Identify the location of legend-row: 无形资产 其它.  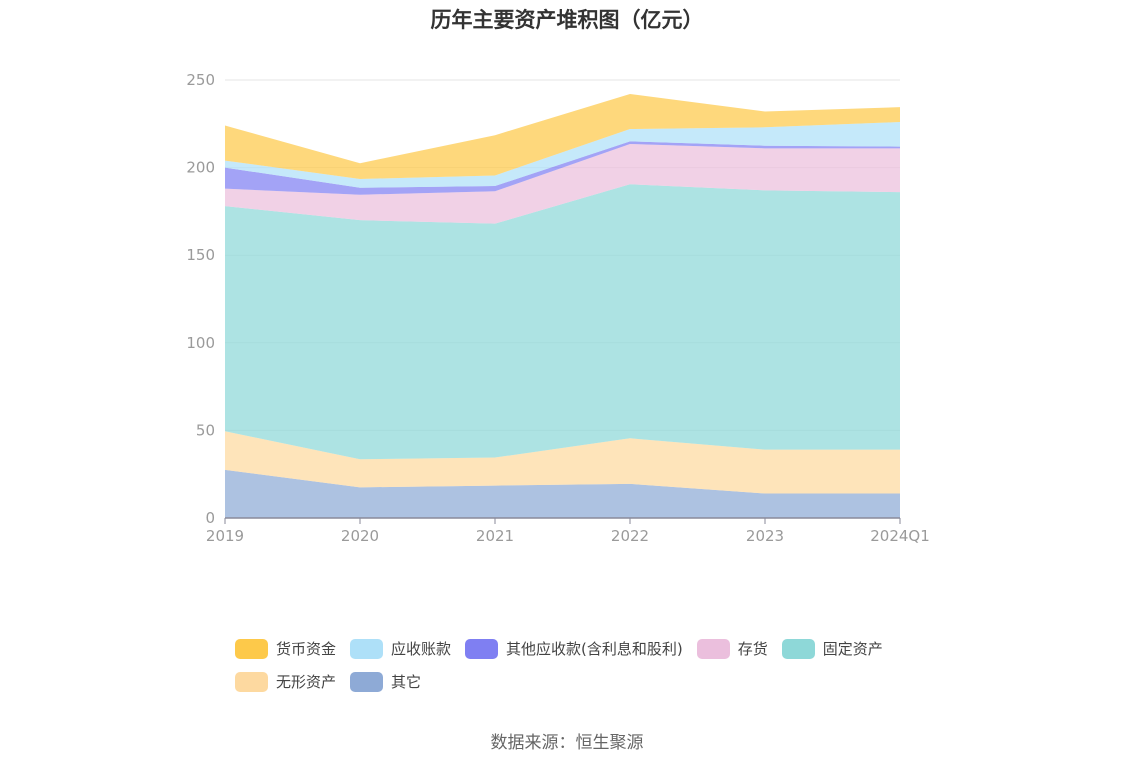
(585, 681).